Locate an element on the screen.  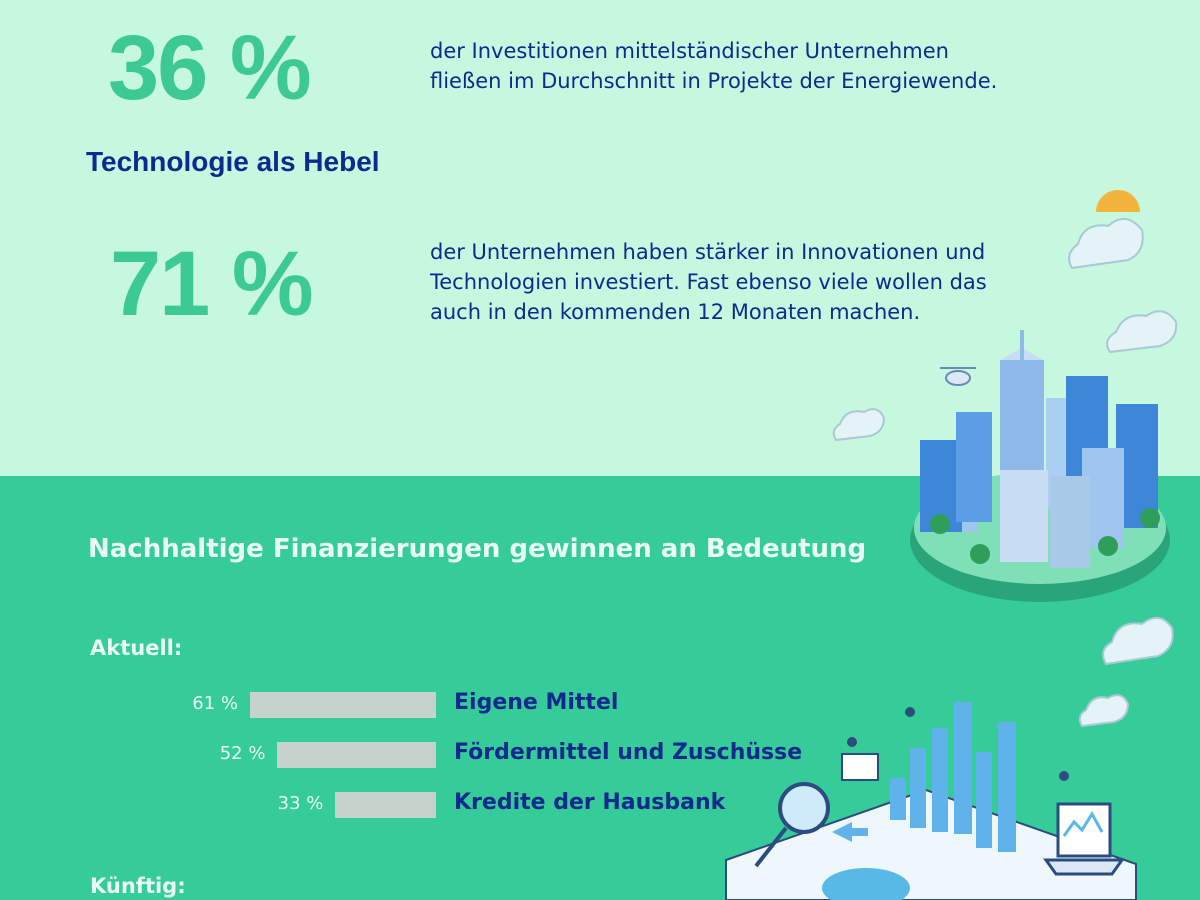
stat-text-line: auch in den kommenden 12 Monaten machen. is located at coordinates (675, 312).